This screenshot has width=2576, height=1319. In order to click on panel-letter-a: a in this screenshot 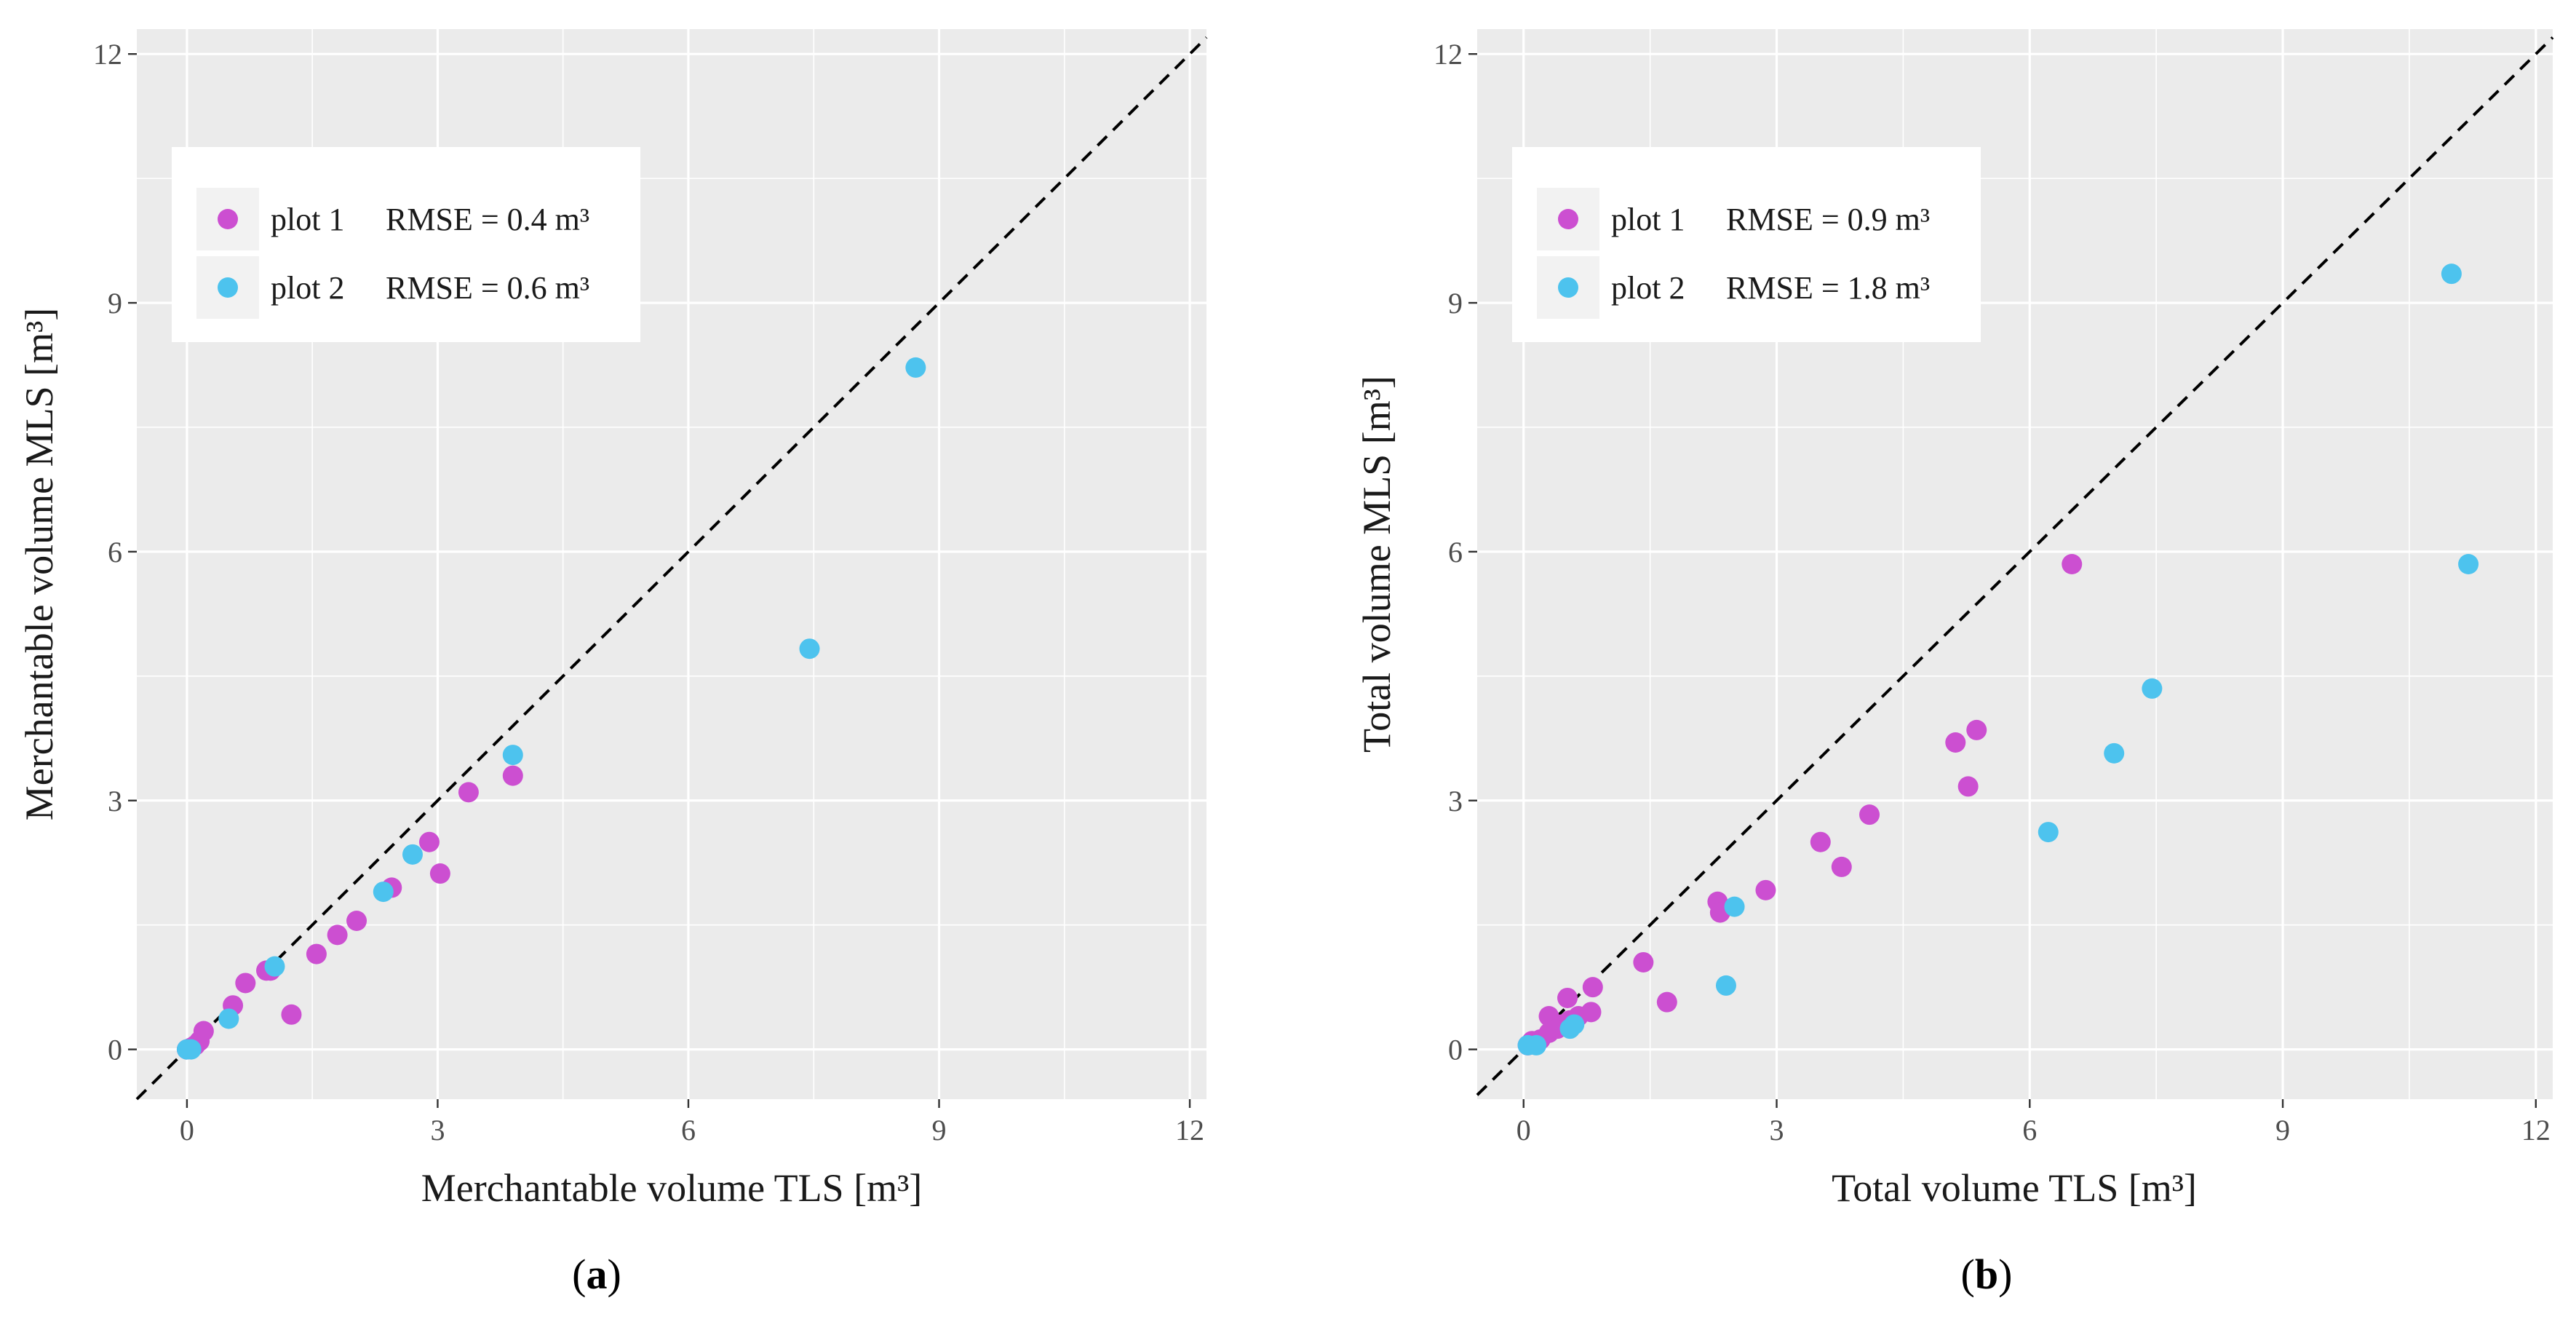, I will do `click(597, 1274)`.